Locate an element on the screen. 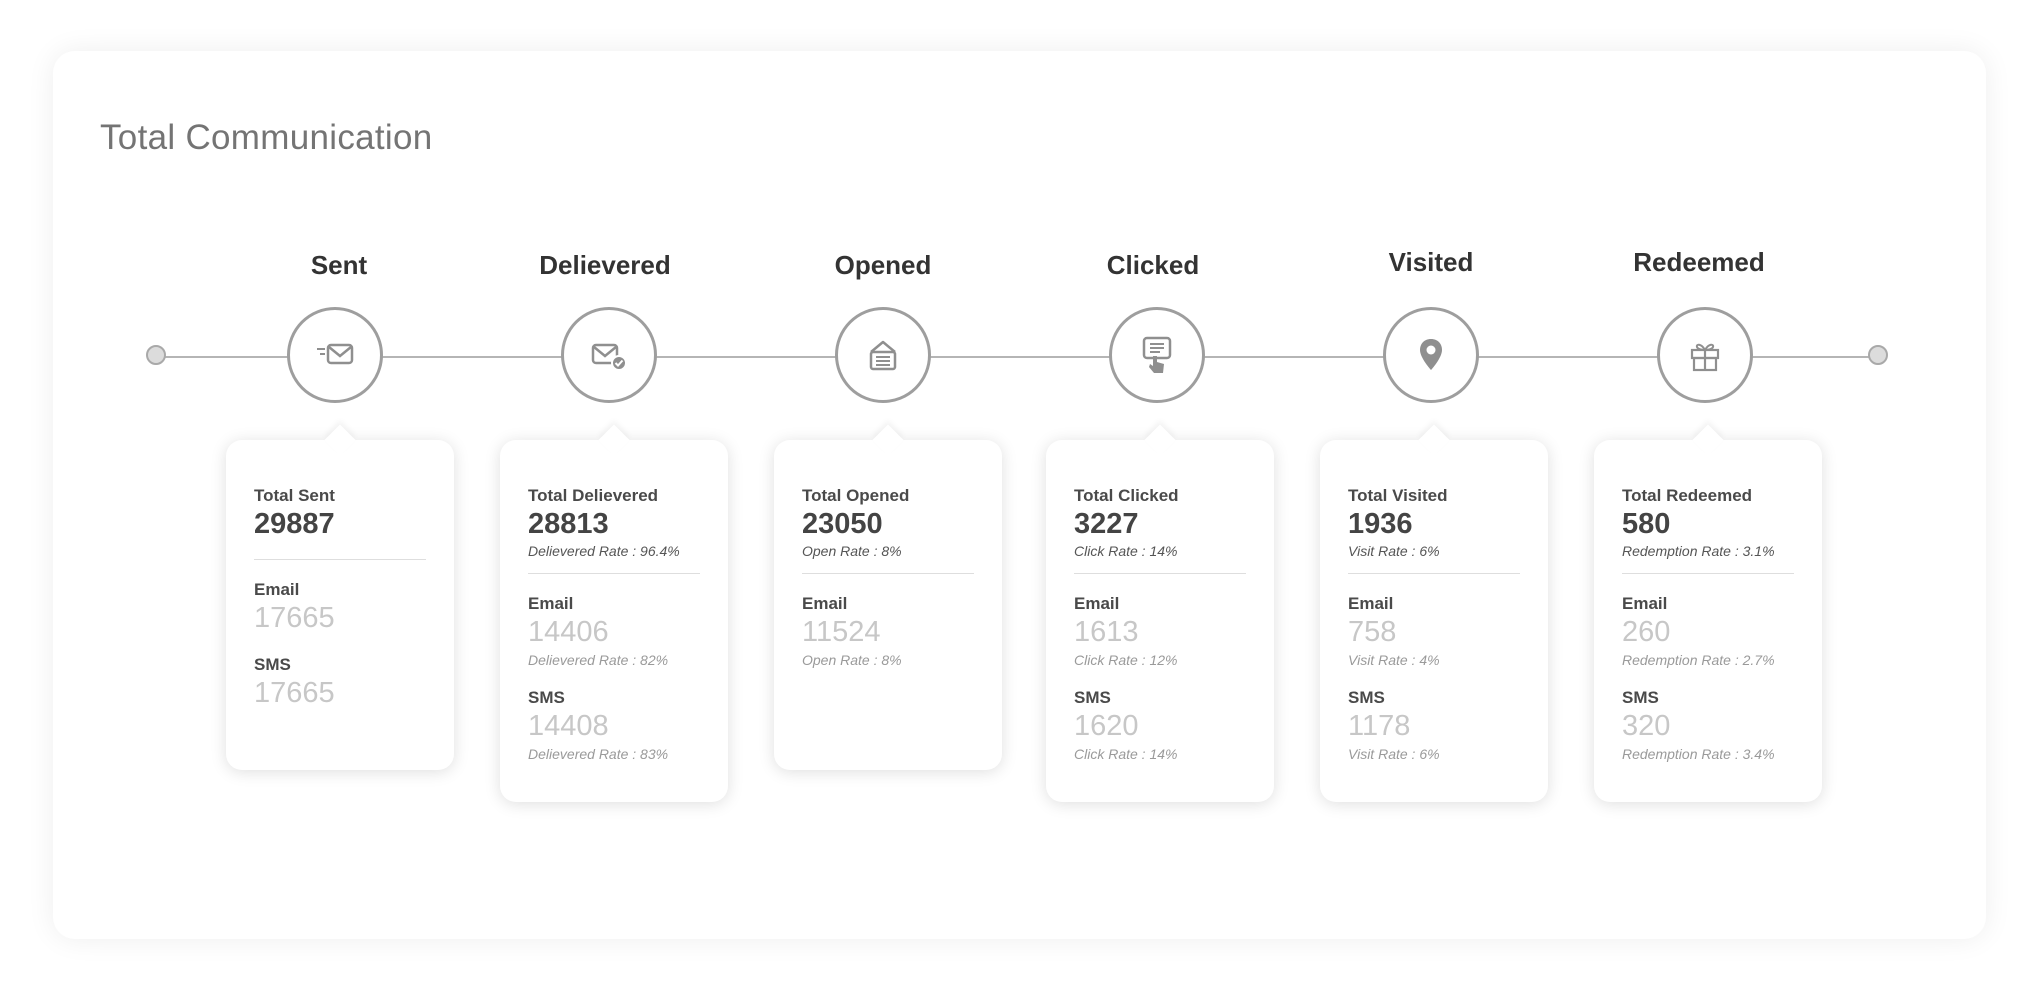 The image size is (2040, 999). total-label: Total Sent is located at coordinates (294, 495).